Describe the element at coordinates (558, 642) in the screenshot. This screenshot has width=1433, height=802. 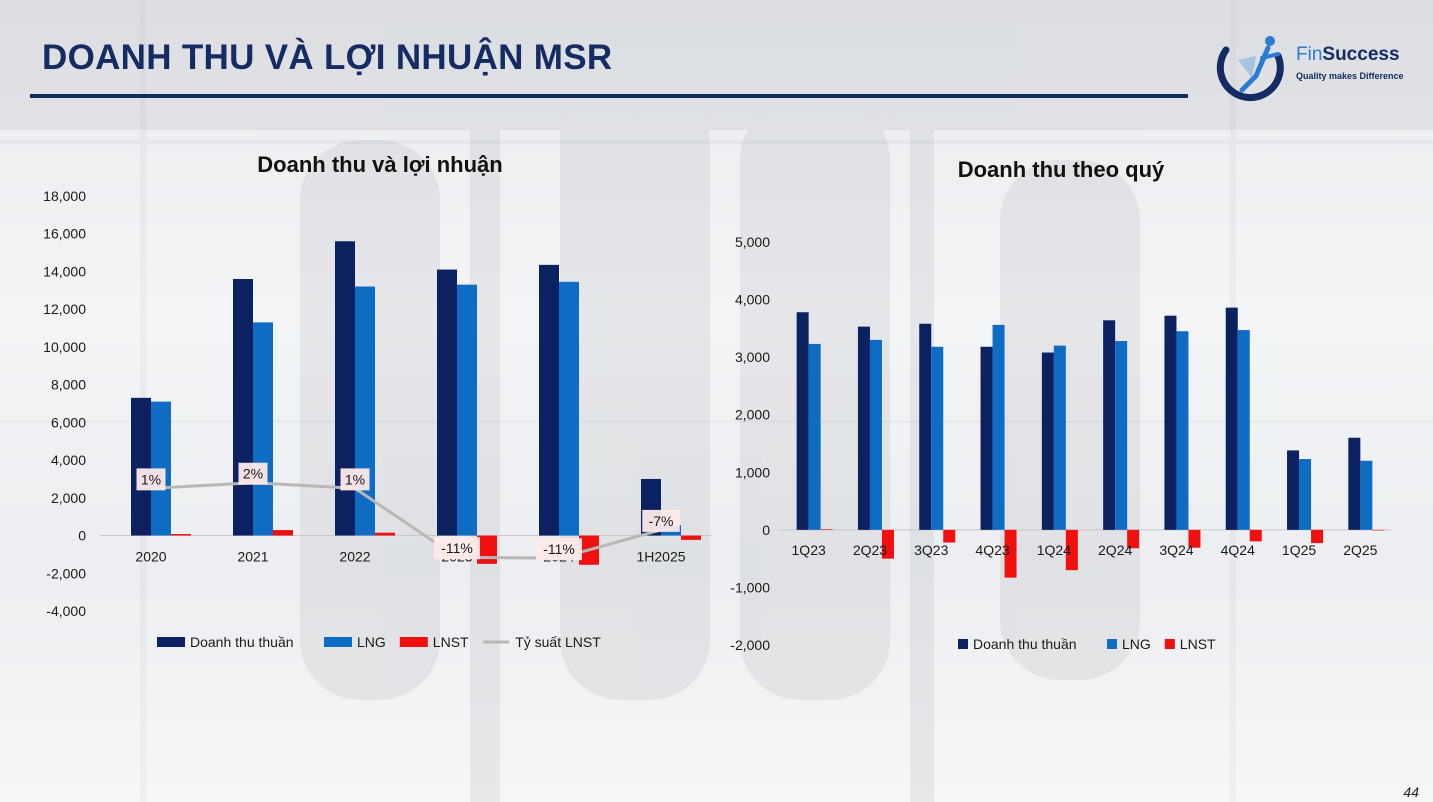
I see `legend-label: Tỷ suất LNST` at that location.